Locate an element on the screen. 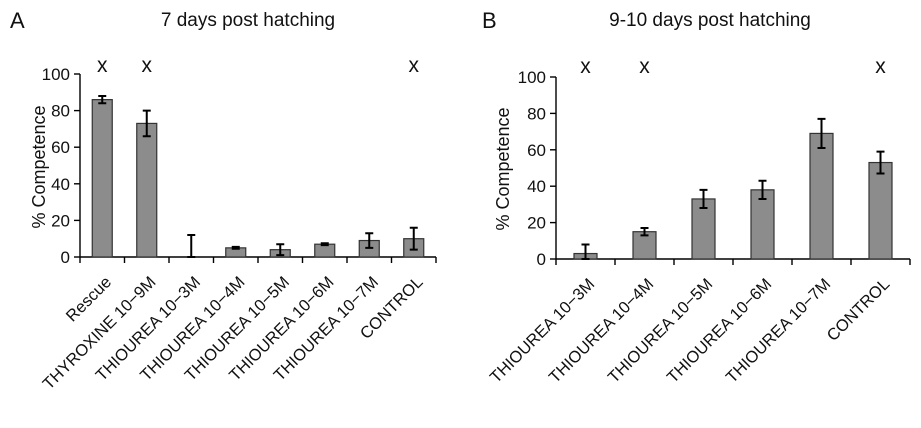  panel-b-ylabel: % Competence is located at coordinates (503, 168).